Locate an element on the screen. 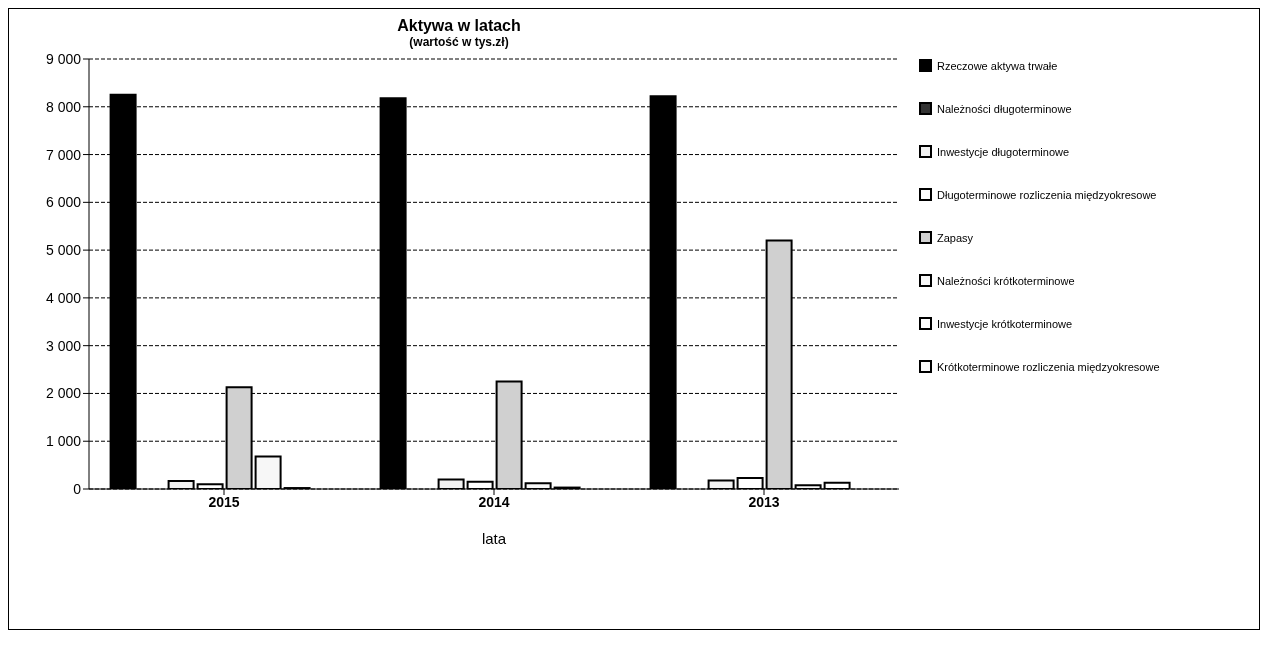  y-tick-label: 7 000 is located at coordinates (63, 154).